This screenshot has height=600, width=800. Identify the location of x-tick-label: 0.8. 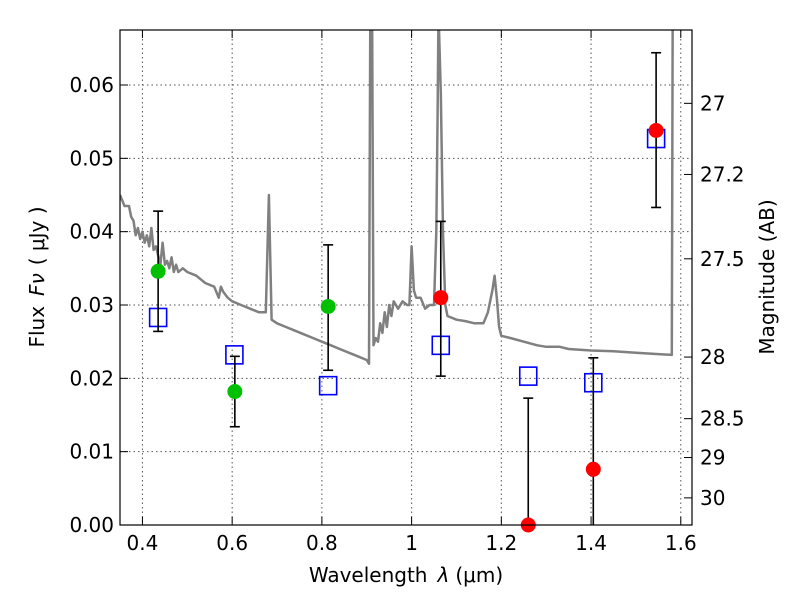
(322, 543).